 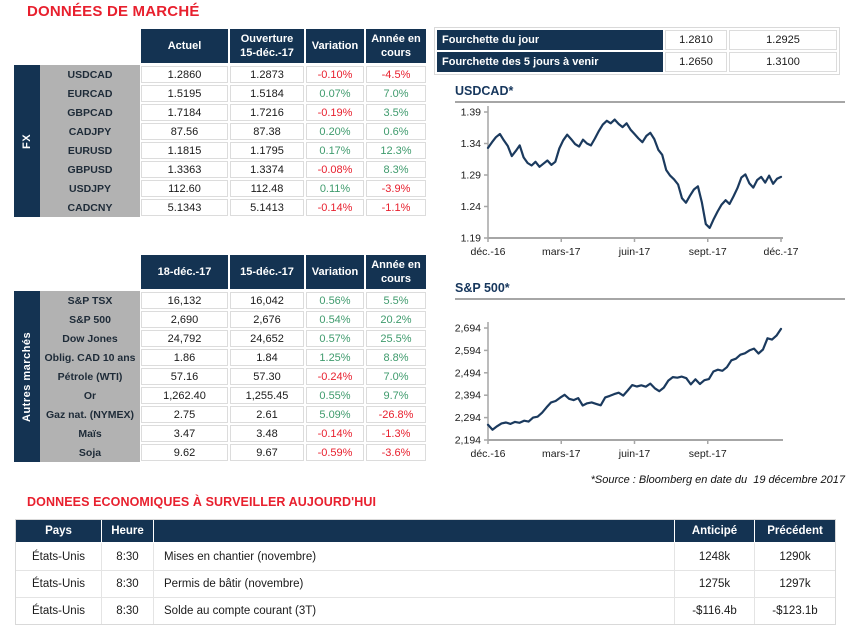 I want to click on variation-cell: -0.14%, so click(x=335, y=433).